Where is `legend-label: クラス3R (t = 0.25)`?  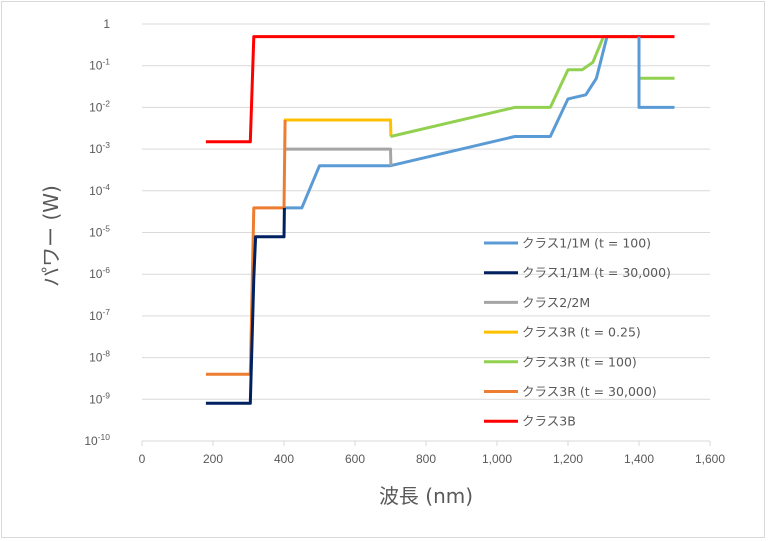 legend-label: クラス3R (t = 0.25) is located at coordinates (581, 332).